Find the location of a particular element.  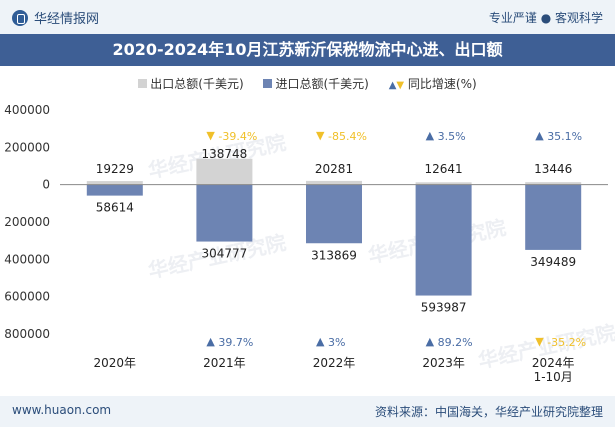

export-value-label: 12641 is located at coordinates (444, 169).